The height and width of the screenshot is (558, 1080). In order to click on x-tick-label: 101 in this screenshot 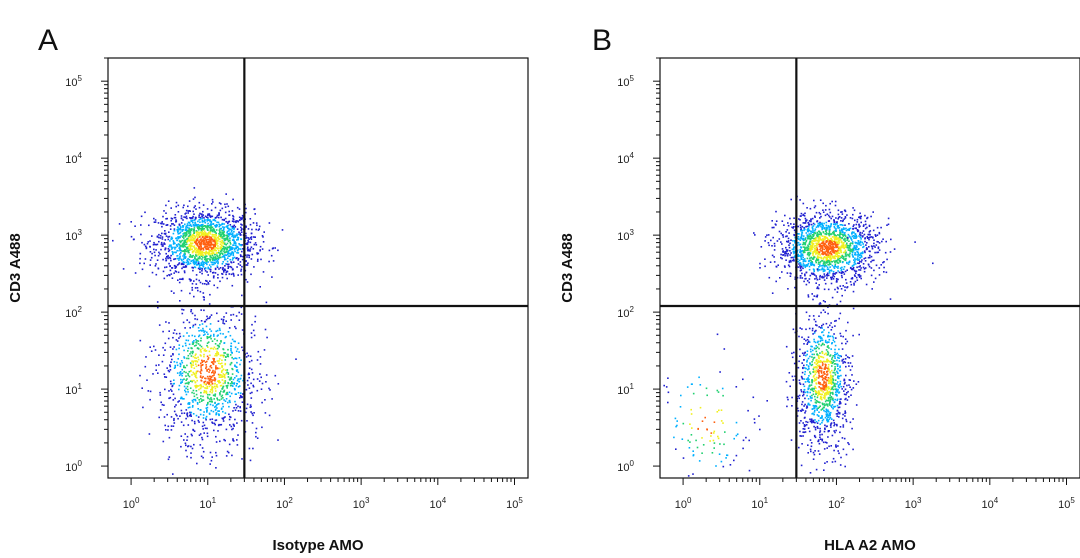, I will do `click(207, 503)`.